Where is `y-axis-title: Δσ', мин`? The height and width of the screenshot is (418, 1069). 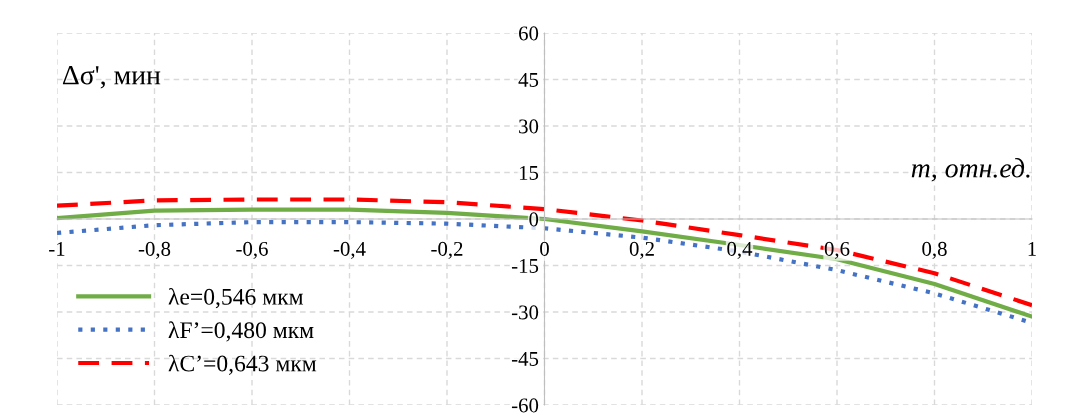
y-axis-title: Δσ', мин is located at coordinates (111, 77).